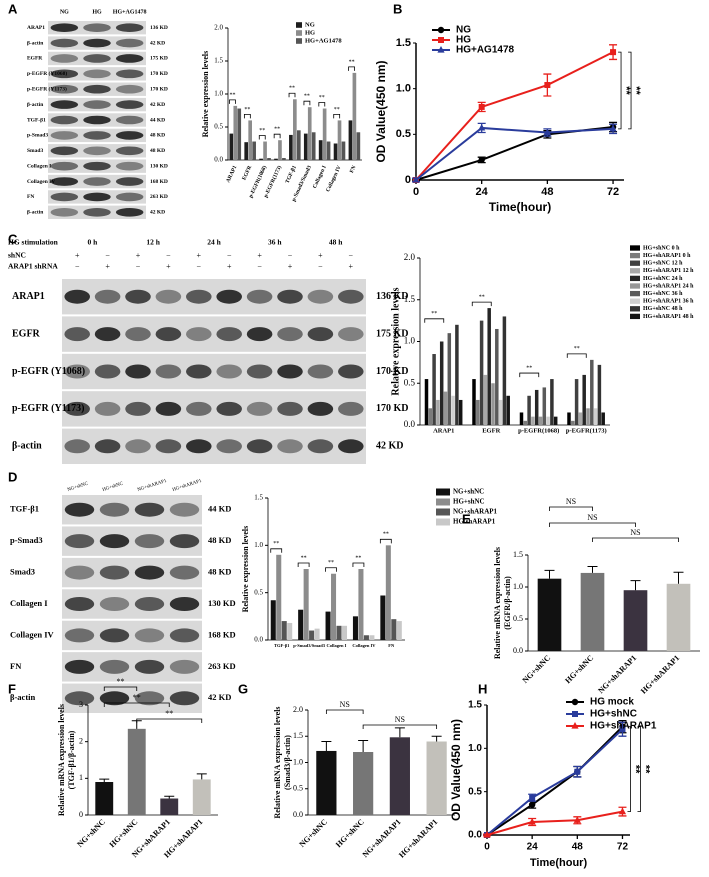 The height and width of the screenshot is (877, 709). I want to click on y-axis-label: (Smad3/β-actin), so click(287, 762).